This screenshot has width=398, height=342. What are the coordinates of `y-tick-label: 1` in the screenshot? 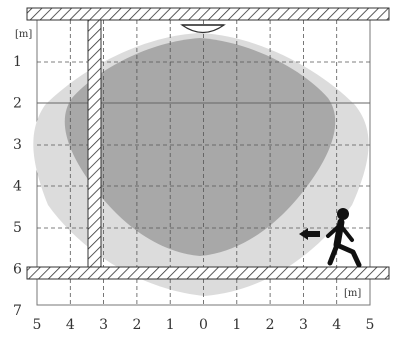 It's located at (17, 62).